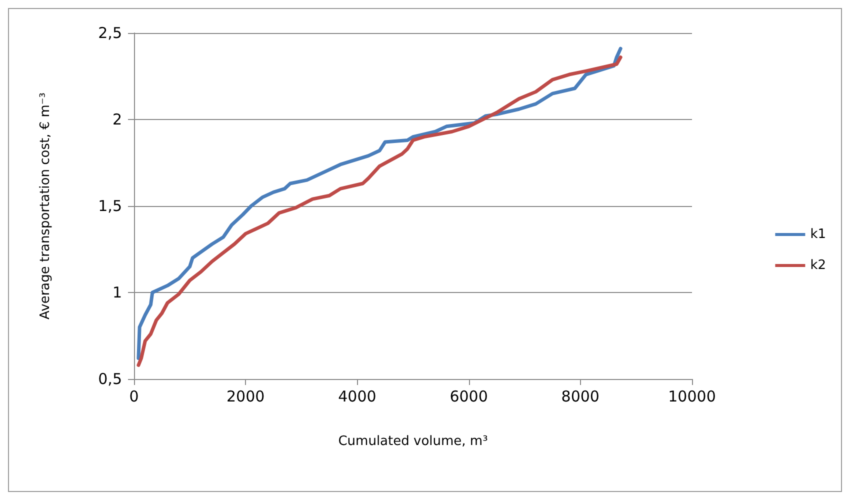 The height and width of the screenshot is (498, 849). Describe the element at coordinates (818, 234) in the screenshot. I see `legend-label: k1` at that location.